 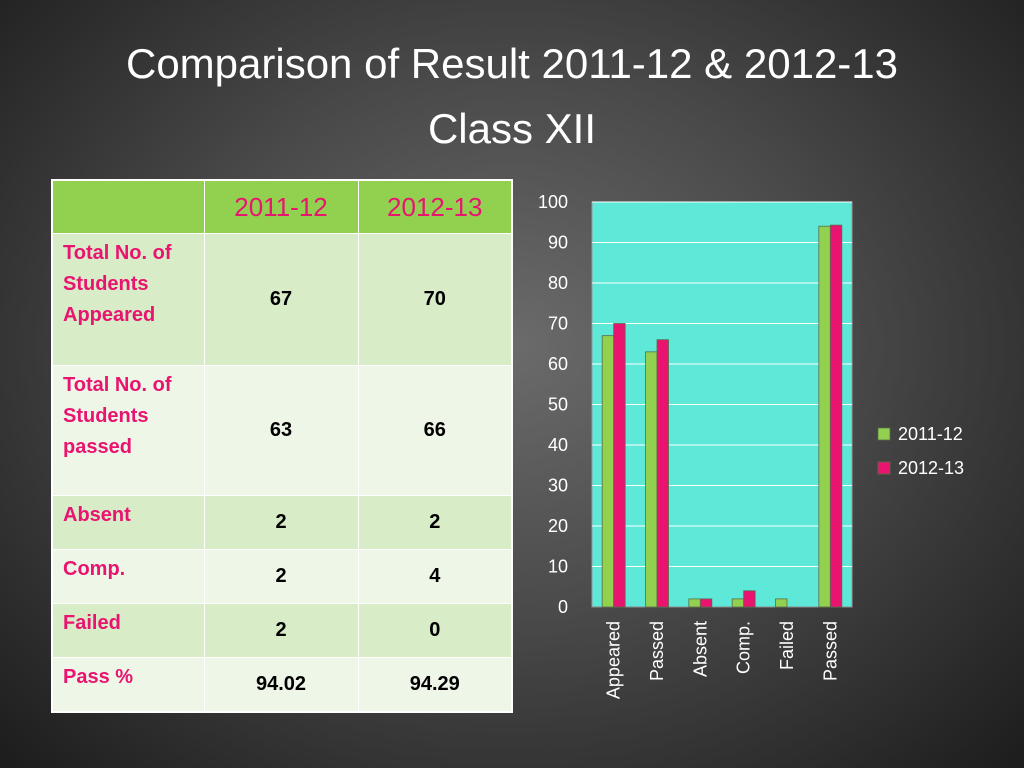 What do you see at coordinates (553, 202) in the screenshot?
I see `y-tick-label: 100` at bounding box center [553, 202].